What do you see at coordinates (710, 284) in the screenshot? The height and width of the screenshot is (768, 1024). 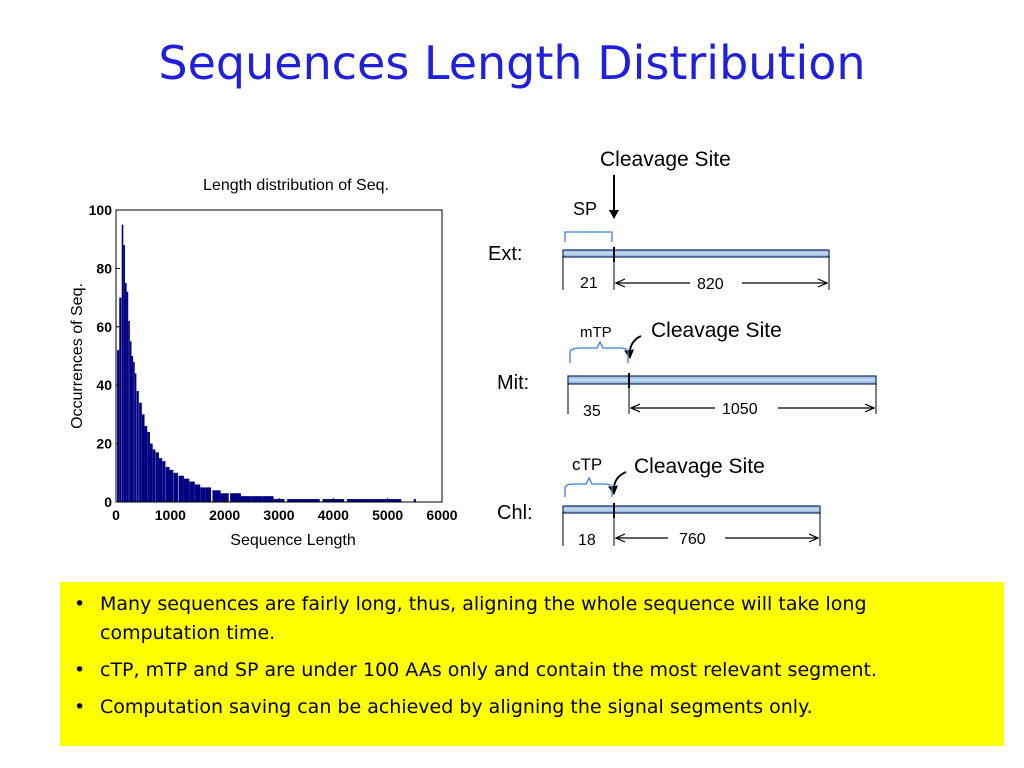 I see `ext-mature-length: 820` at bounding box center [710, 284].